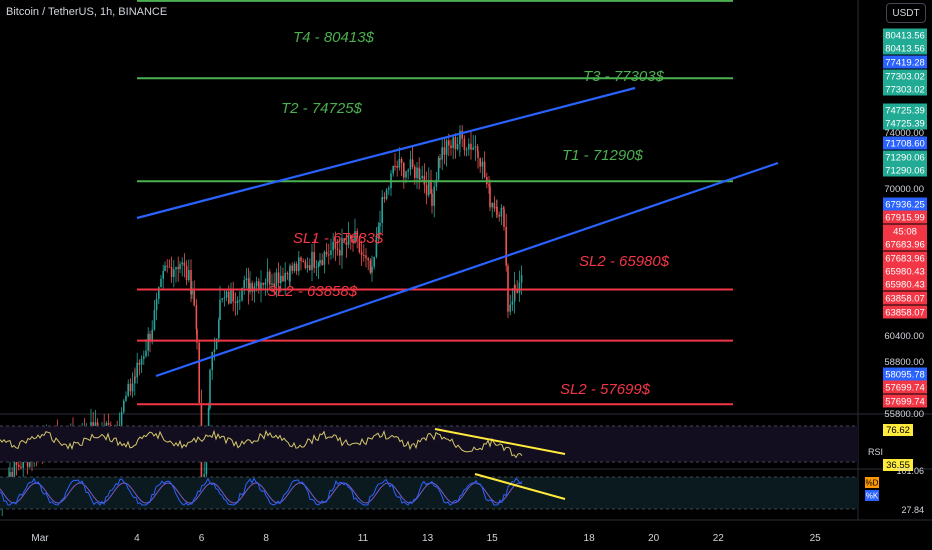  Describe the element at coordinates (904, 189) in the screenshot. I see `price-axis-label: 70000.00` at that location.